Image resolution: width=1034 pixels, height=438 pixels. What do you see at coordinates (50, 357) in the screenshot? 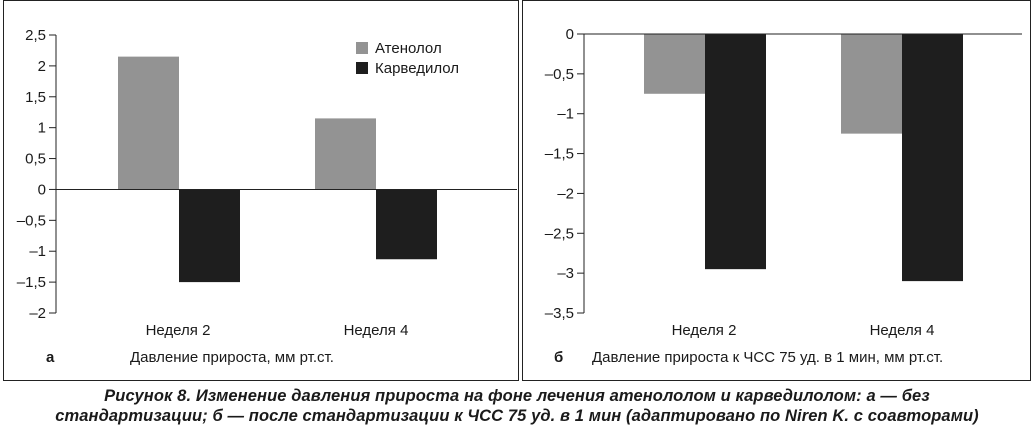
I see `chart-a-panel-letter: а` at bounding box center [50, 357].